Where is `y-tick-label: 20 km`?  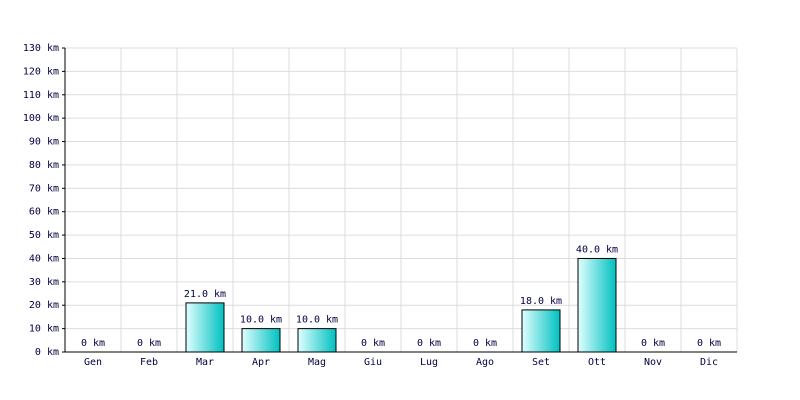 y-tick-label: 20 km is located at coordinates (44, 305).